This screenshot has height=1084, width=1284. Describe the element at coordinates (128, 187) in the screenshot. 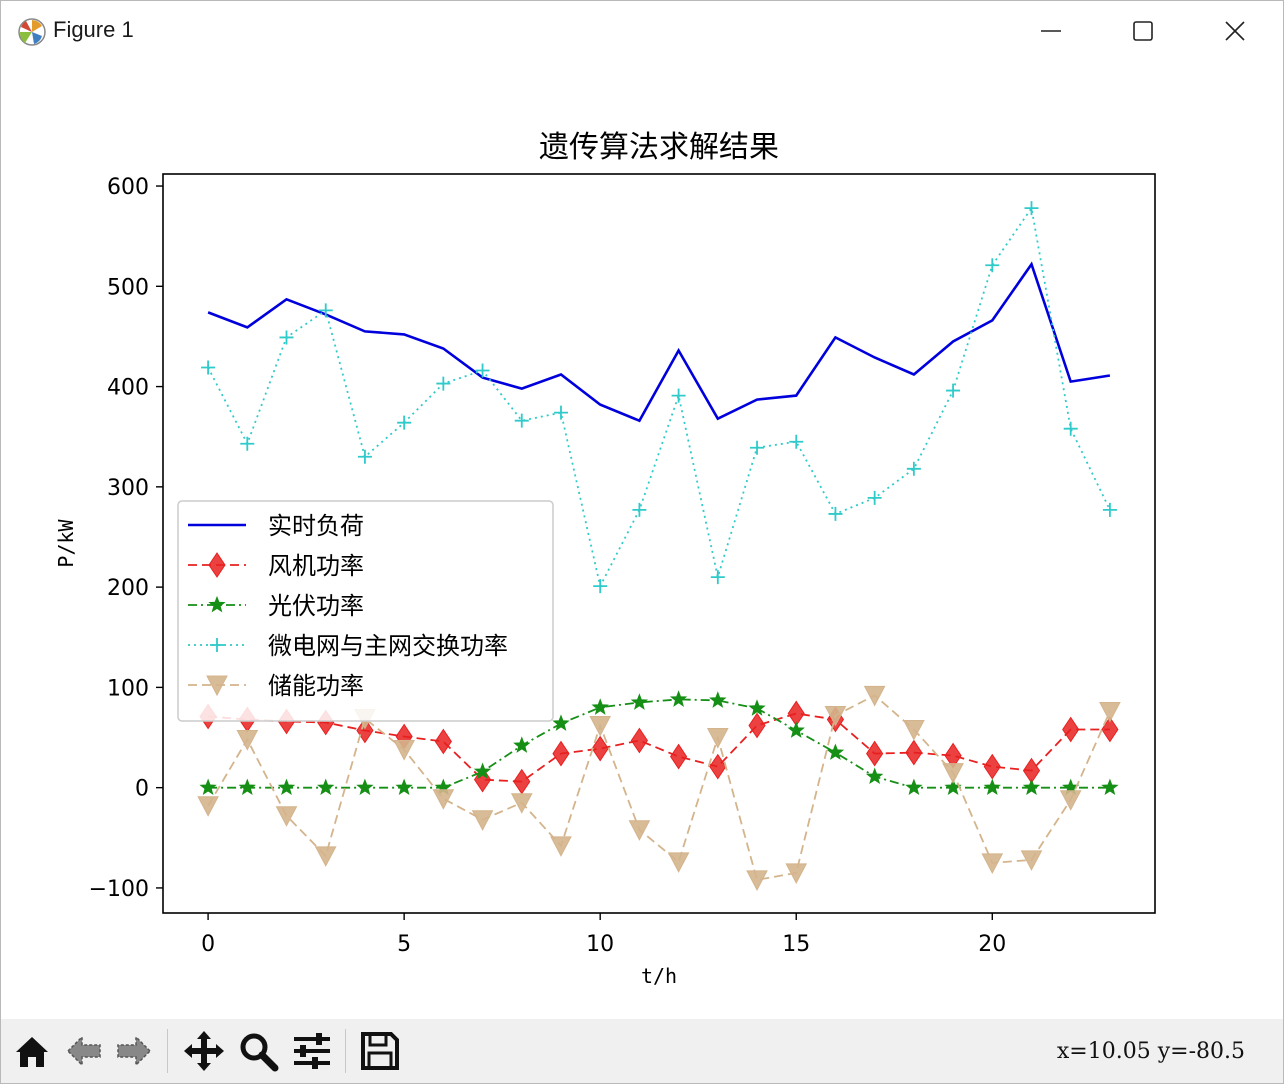

I see `y-tick-label: 600` at that location.